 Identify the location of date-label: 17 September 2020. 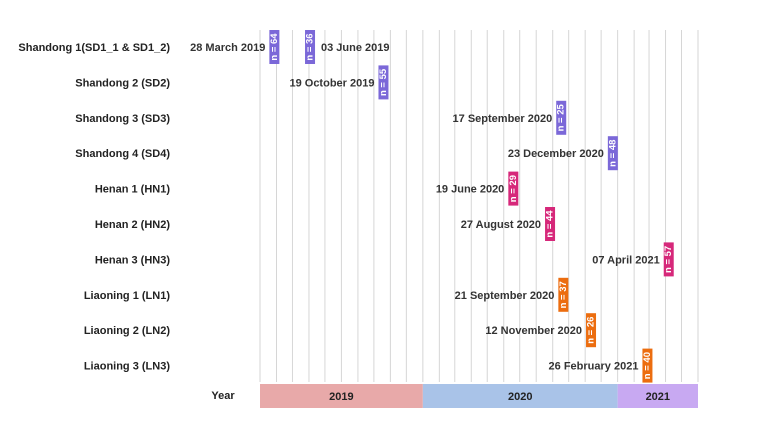
(503, 119).